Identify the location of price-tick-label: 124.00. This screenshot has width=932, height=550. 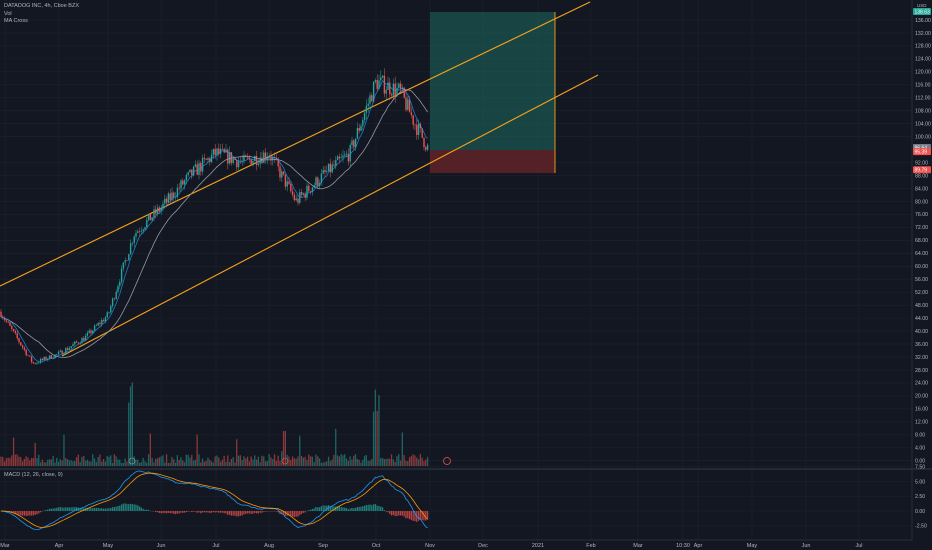
(923, 60).